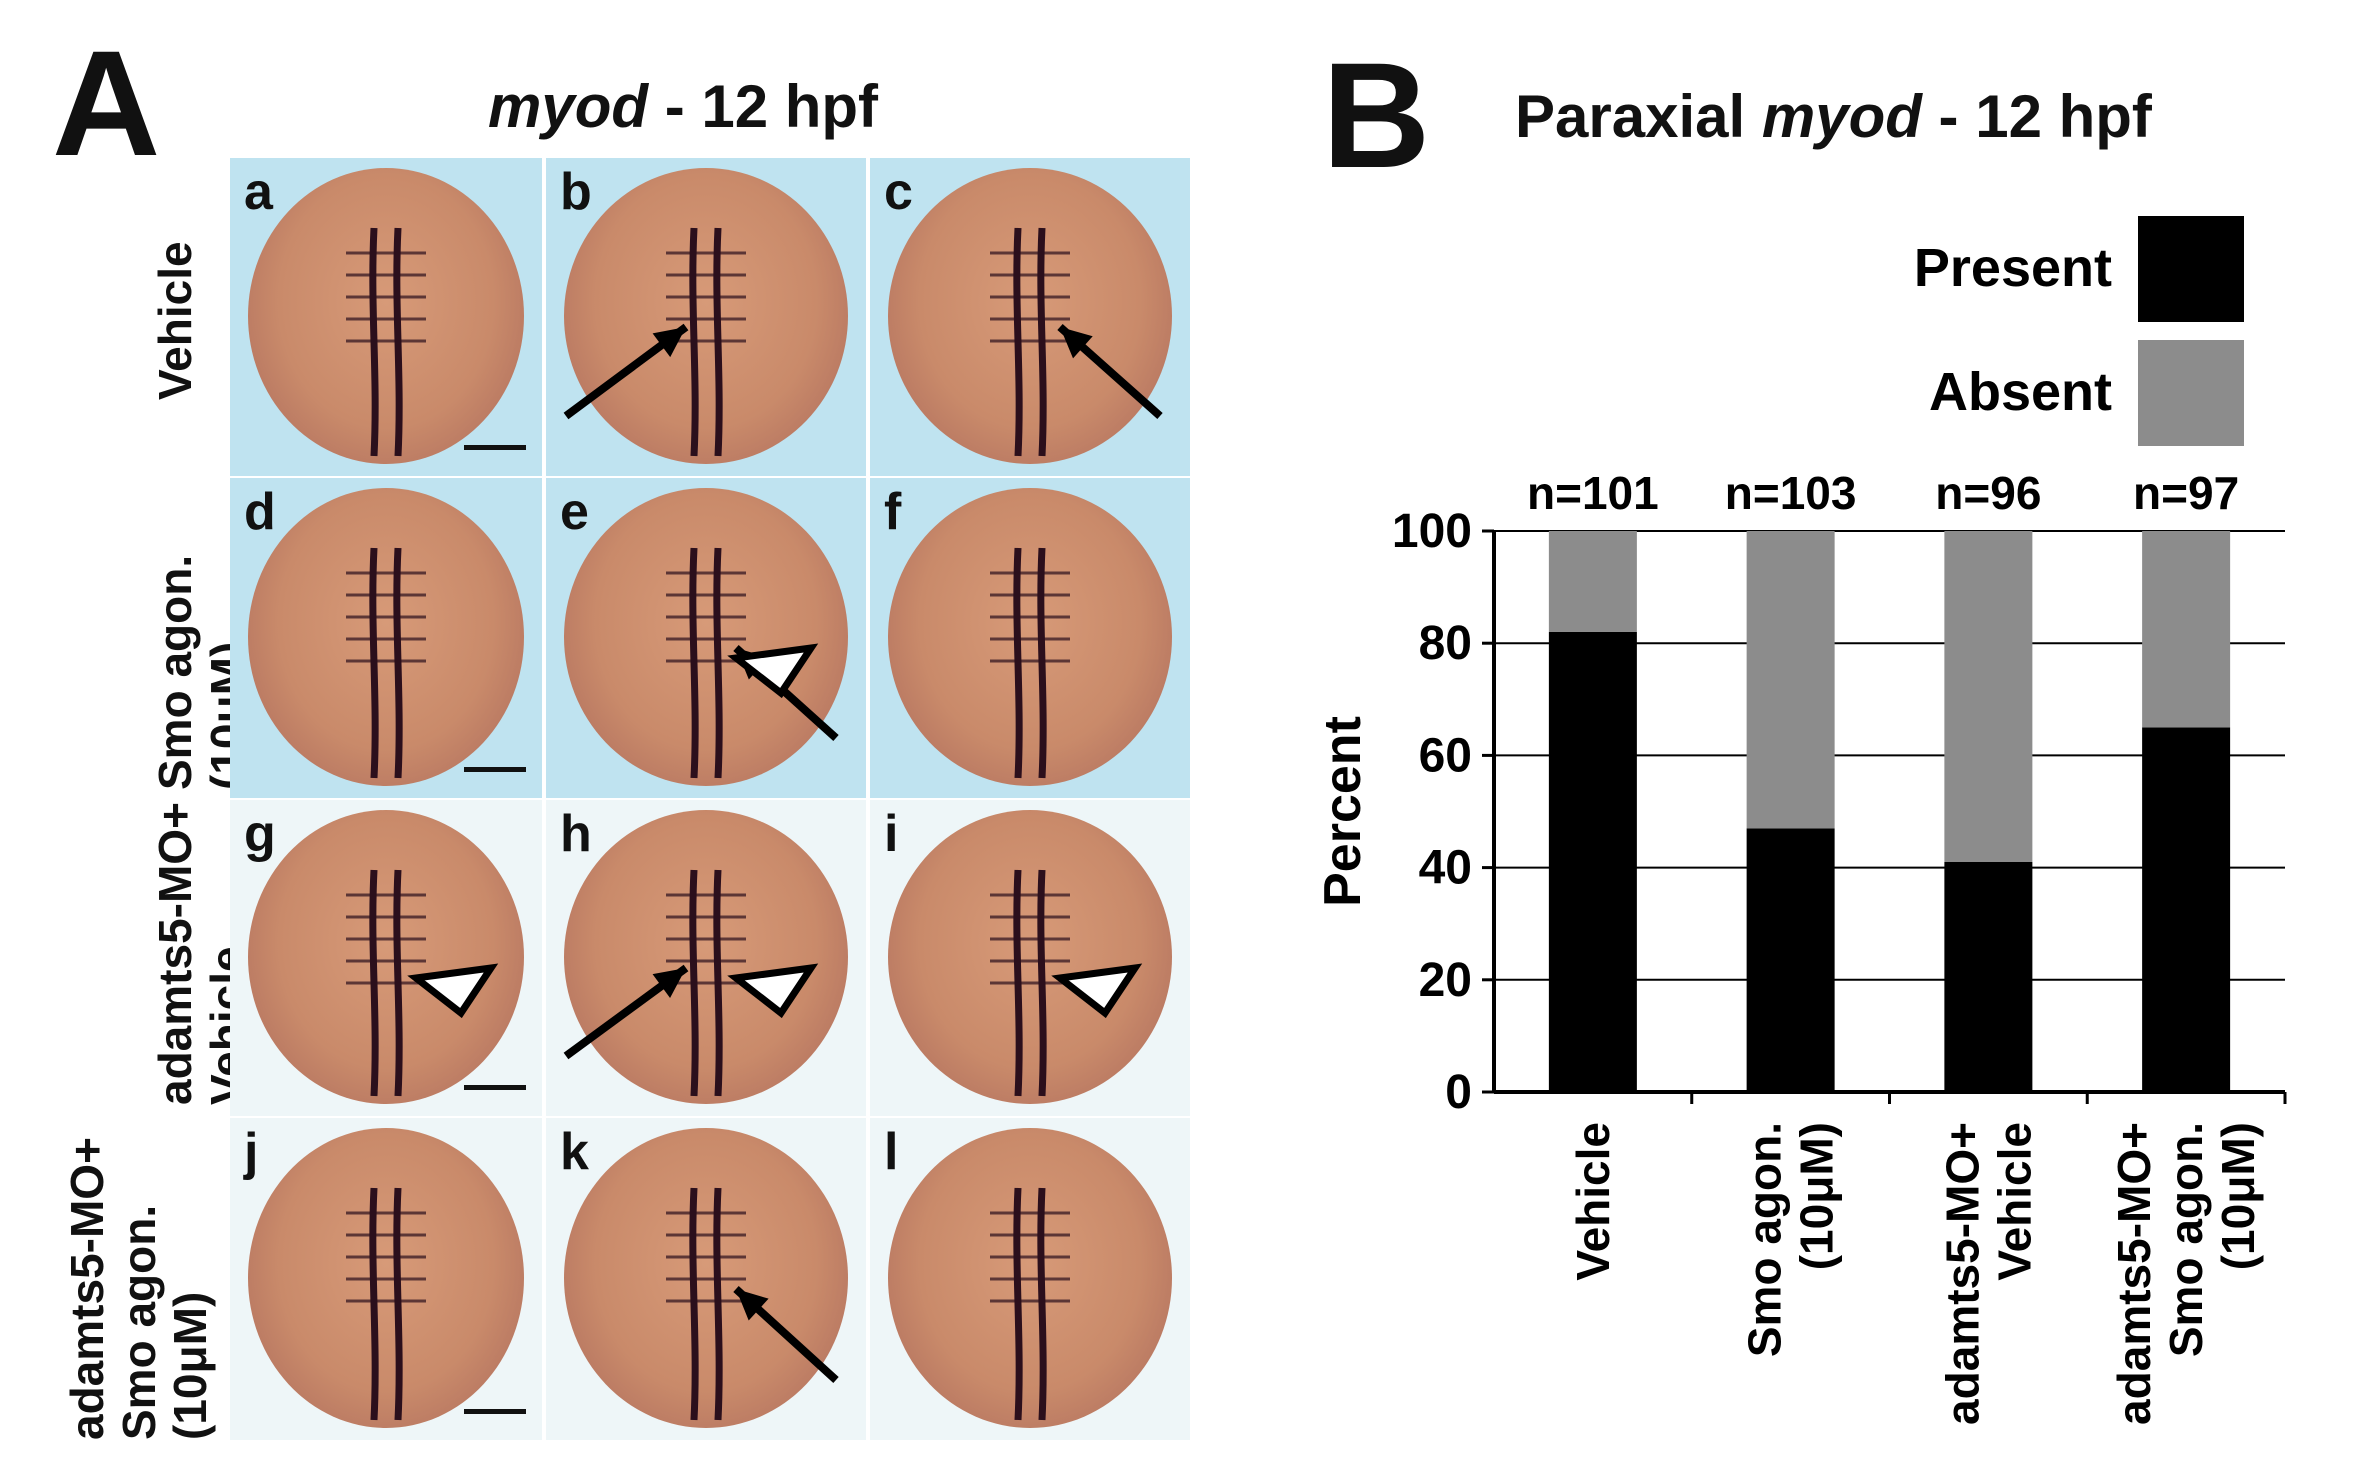  Describe the element at coordinates (106, 103) in the screenshot. I see `panel-a-letter: A` at that location.